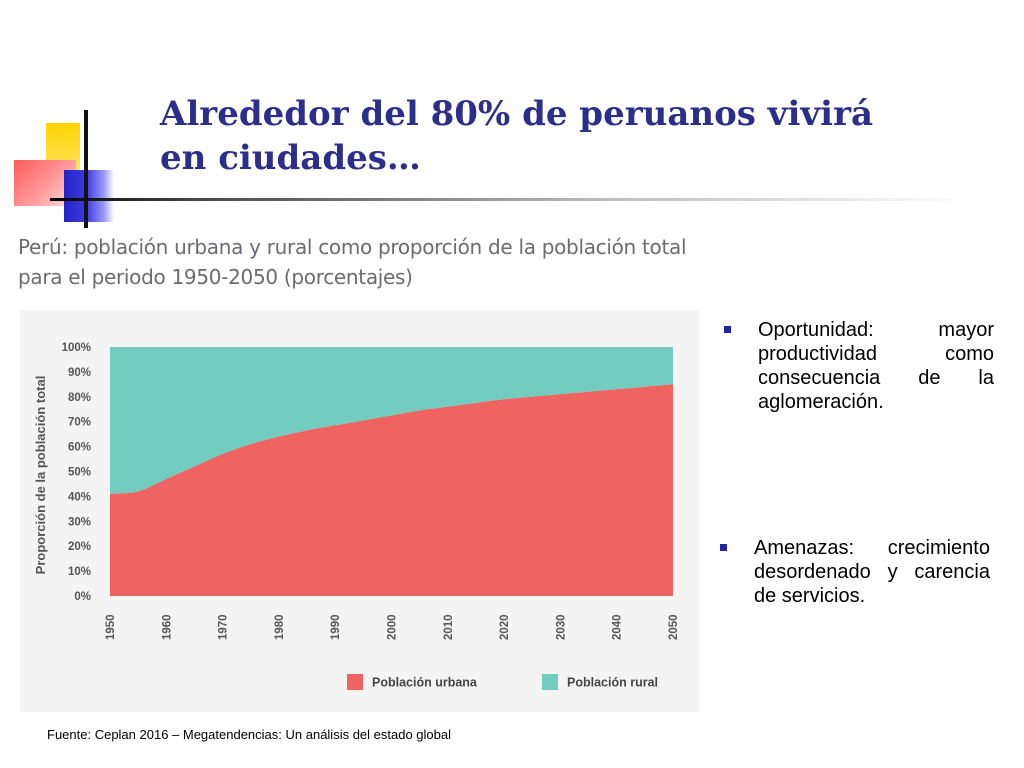 This screenshot has height=768, width=1024. Describe the element at coordinates (89, 196) in the screenshot. I see `decor-blue-square` at that location.